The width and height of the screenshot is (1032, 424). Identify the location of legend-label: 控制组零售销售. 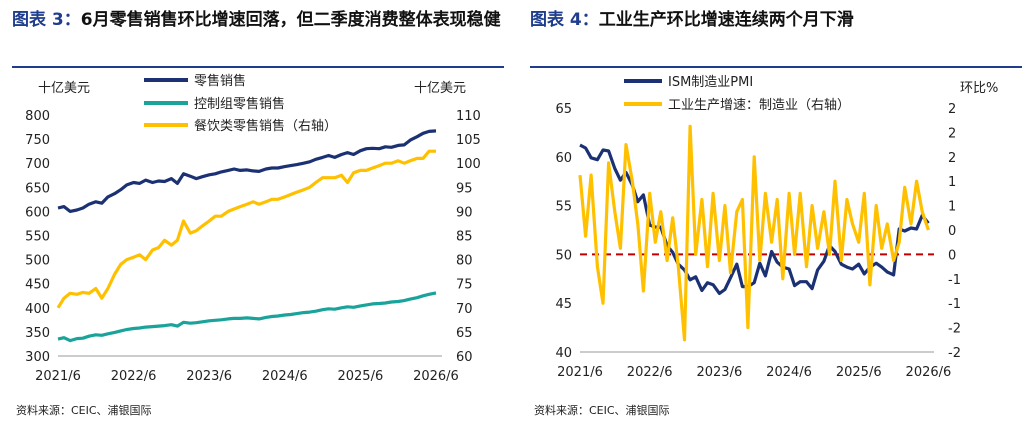
(239, 104).